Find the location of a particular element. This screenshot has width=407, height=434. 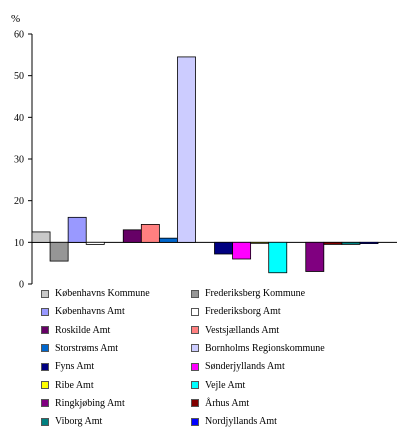

y-tick-label: 0 is located at coordinates (21, 285).